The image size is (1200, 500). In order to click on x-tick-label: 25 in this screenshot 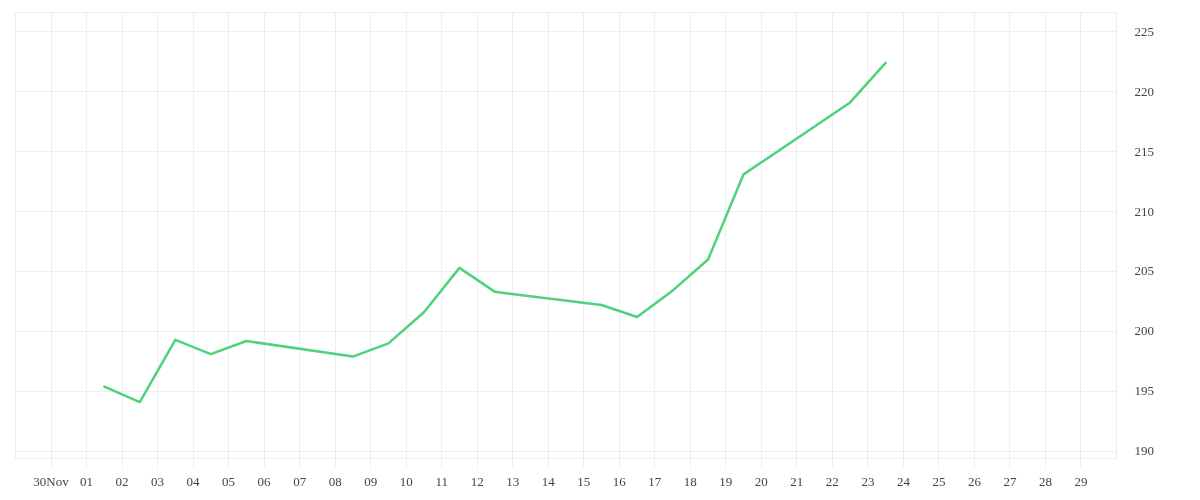, I will do `click(939, 481)`.